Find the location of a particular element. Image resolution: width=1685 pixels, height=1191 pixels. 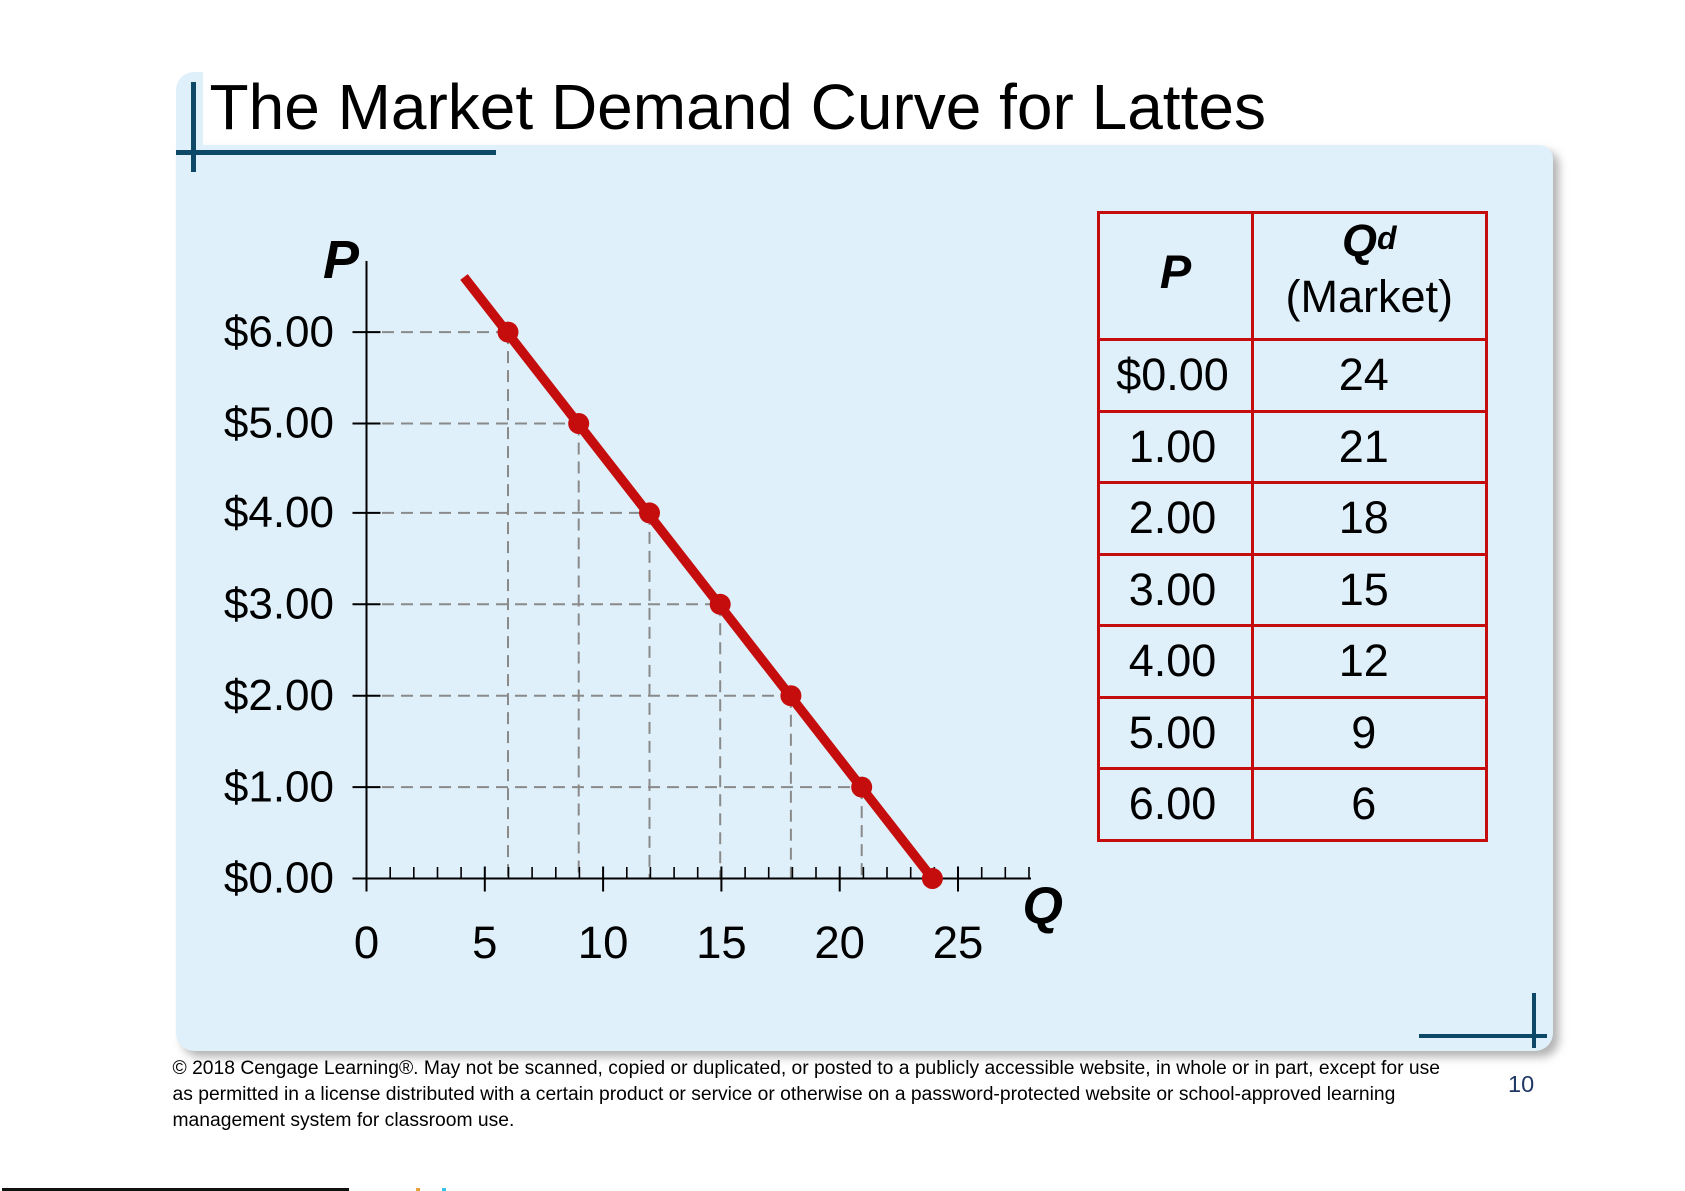

svg-text: $5.00 is located at coordinates (279, 423).